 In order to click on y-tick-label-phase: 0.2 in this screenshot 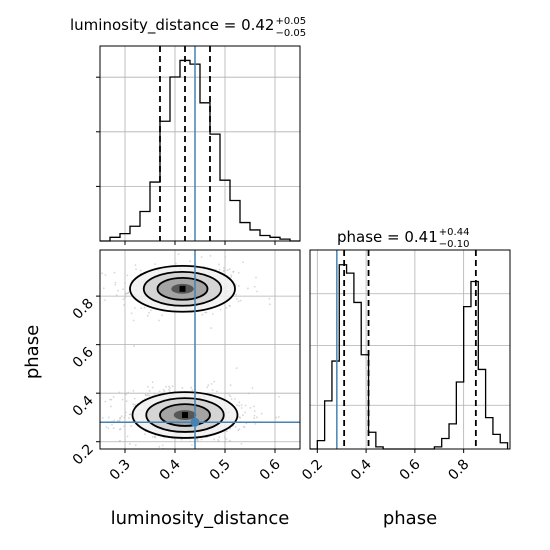, I will do `click(83, 454)`.